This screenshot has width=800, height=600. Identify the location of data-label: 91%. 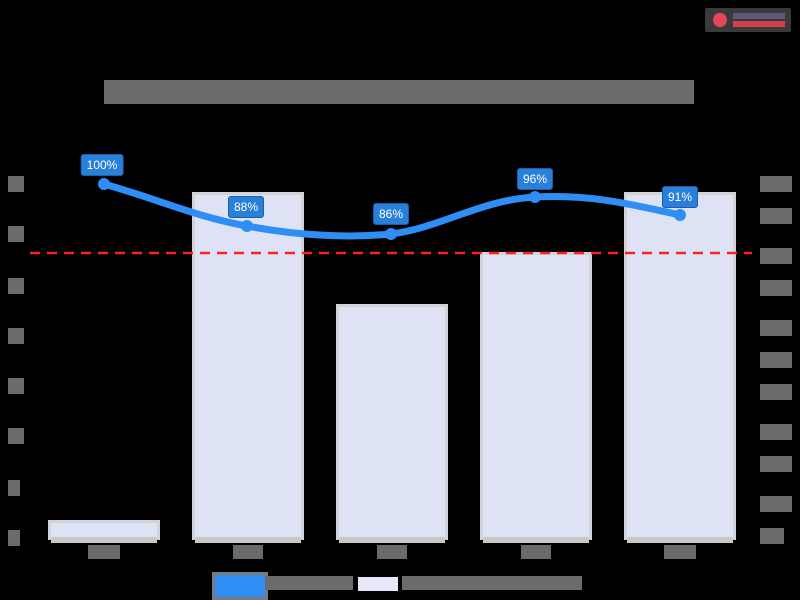
(680, 197).